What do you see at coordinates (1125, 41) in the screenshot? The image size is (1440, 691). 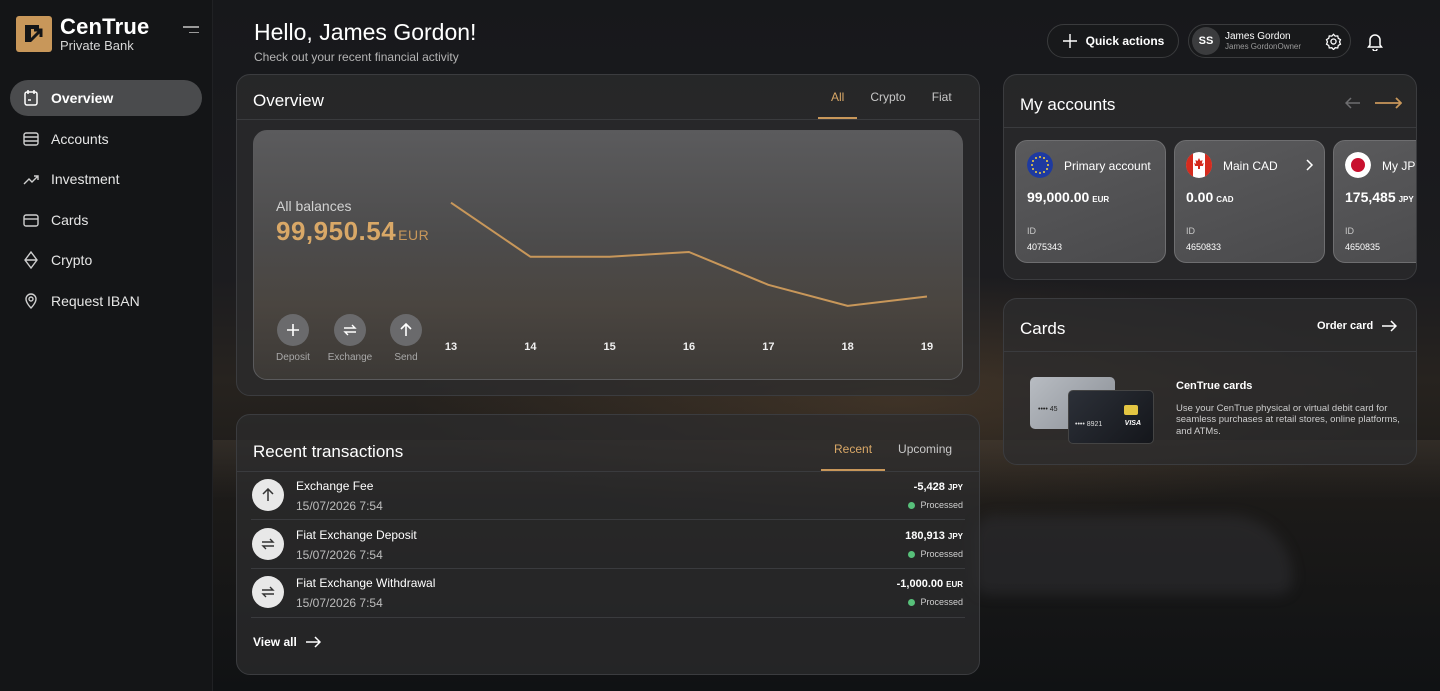 I see `quick-actions-label: Quick actions` at bounding box center [1125, 41].